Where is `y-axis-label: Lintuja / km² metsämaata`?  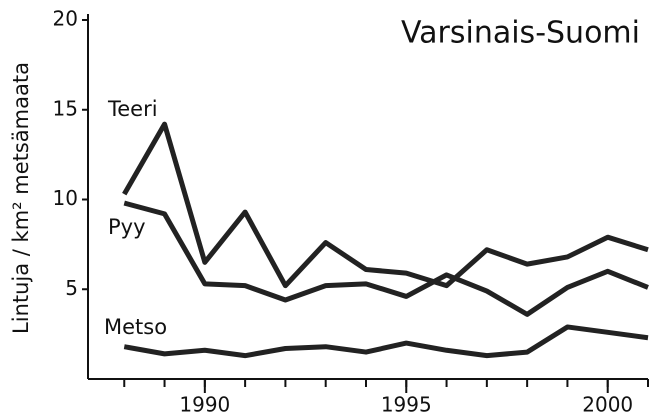 y-axis-label: Lintuja / km² metsämaata is located at coordinates (21, 198).